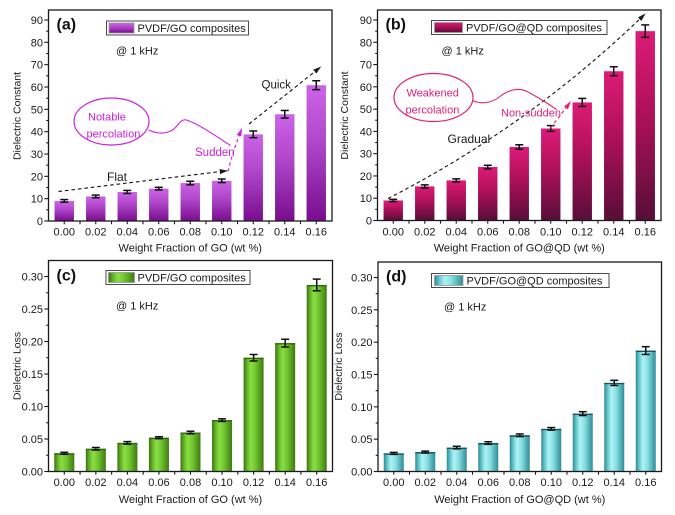  Describe the element at coordinates (396, 277) in the screenshot. I see `svg-text: (d)` at that location.